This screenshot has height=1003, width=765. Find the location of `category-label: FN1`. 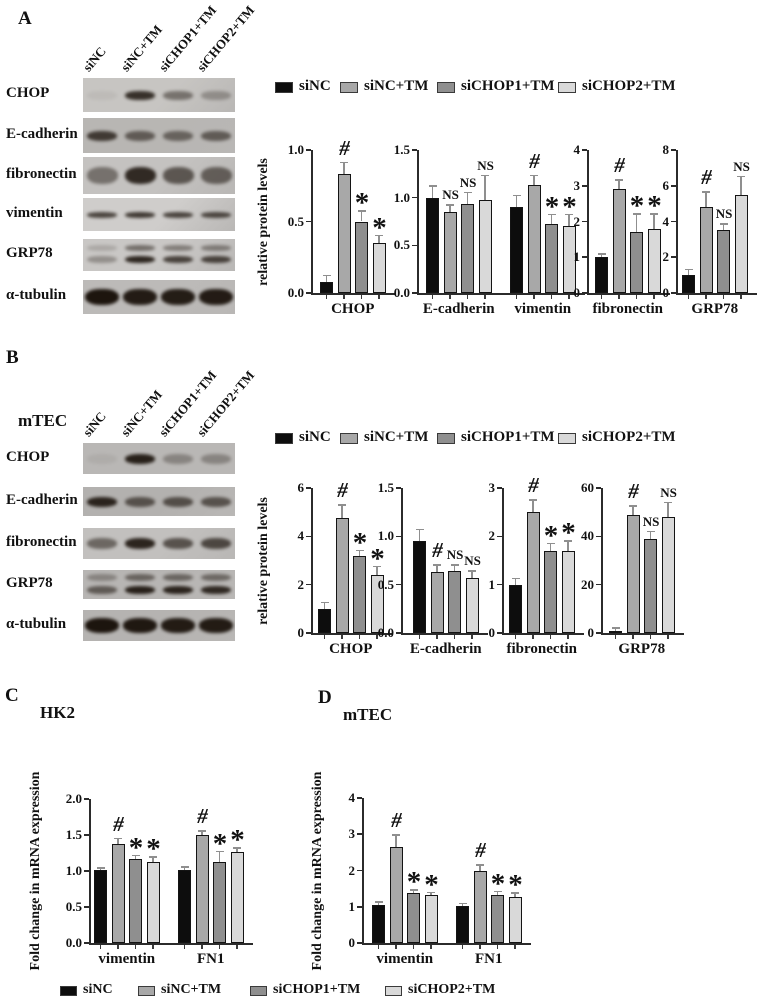

category-label: FN1 is located at coordinates (489, 959).